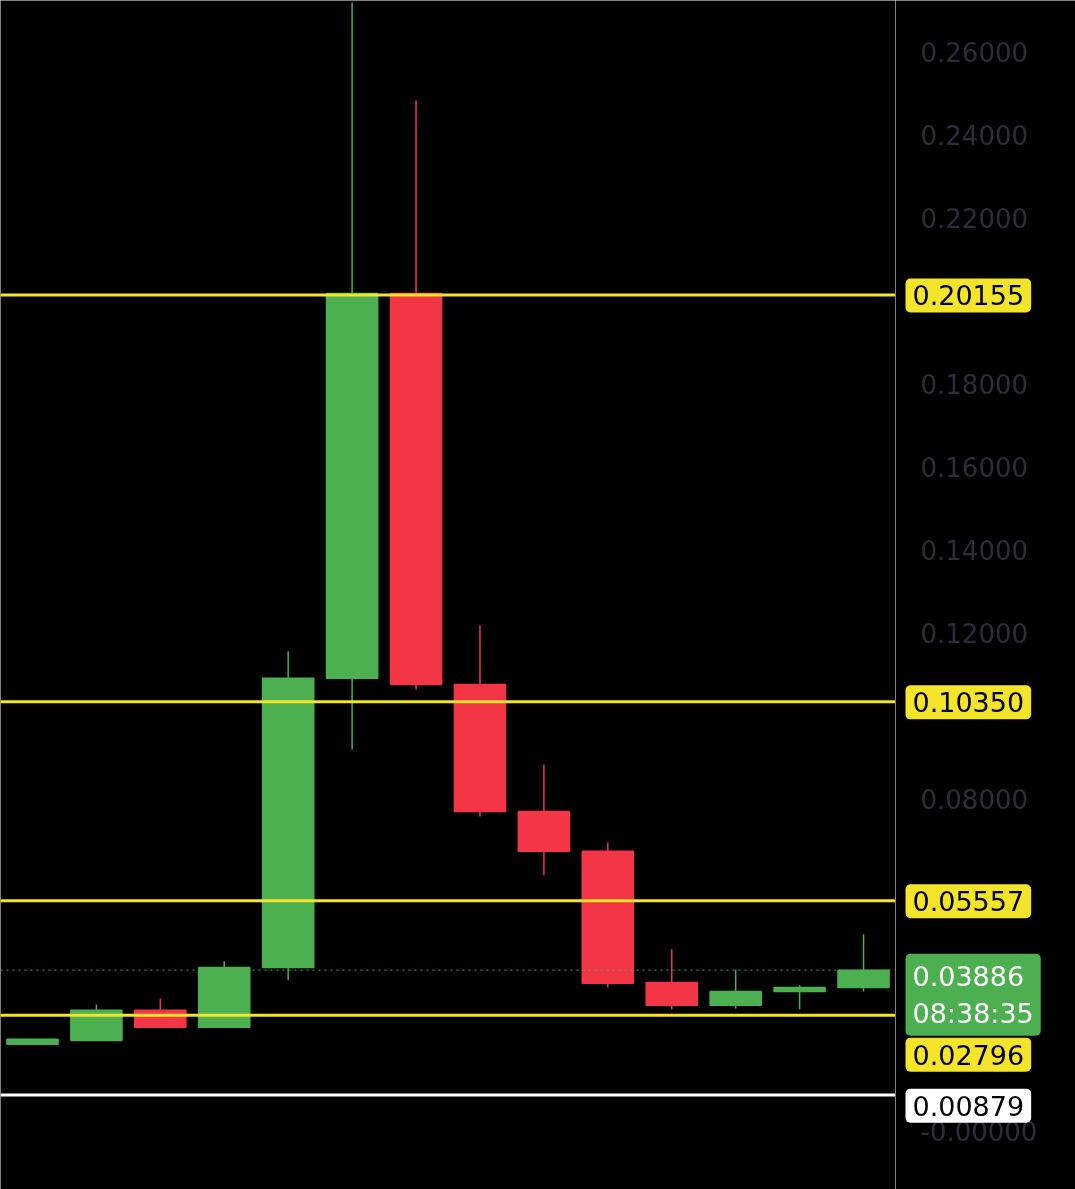 The height and width of the screenshot is (1189, 1075). I want to click on y-tick-label: 0.14000, so click(974, 551).